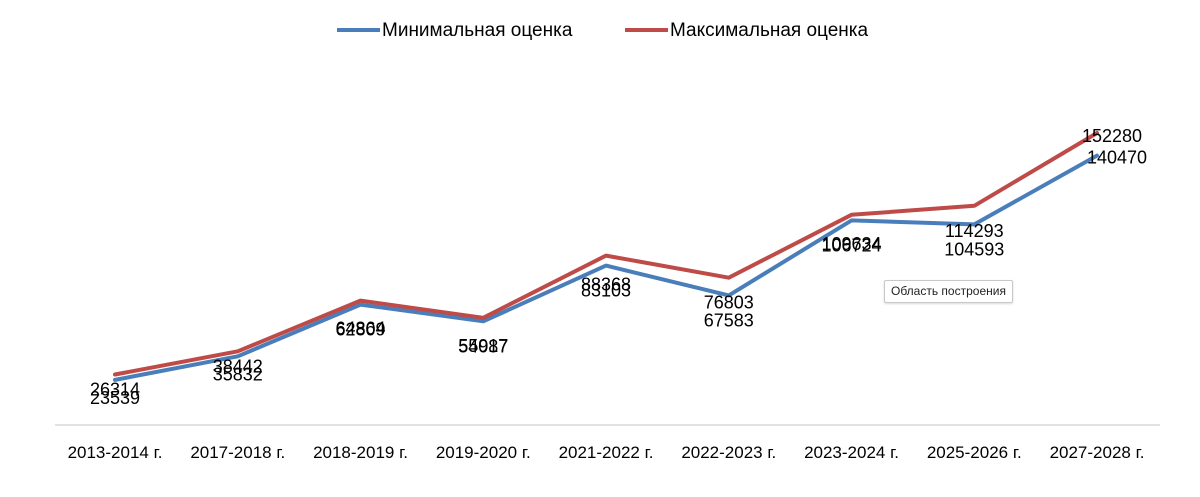 Image resolution: width=1200 pixels, height=497 pixels. I want to click on data-label: 54087, so click(483, 346).